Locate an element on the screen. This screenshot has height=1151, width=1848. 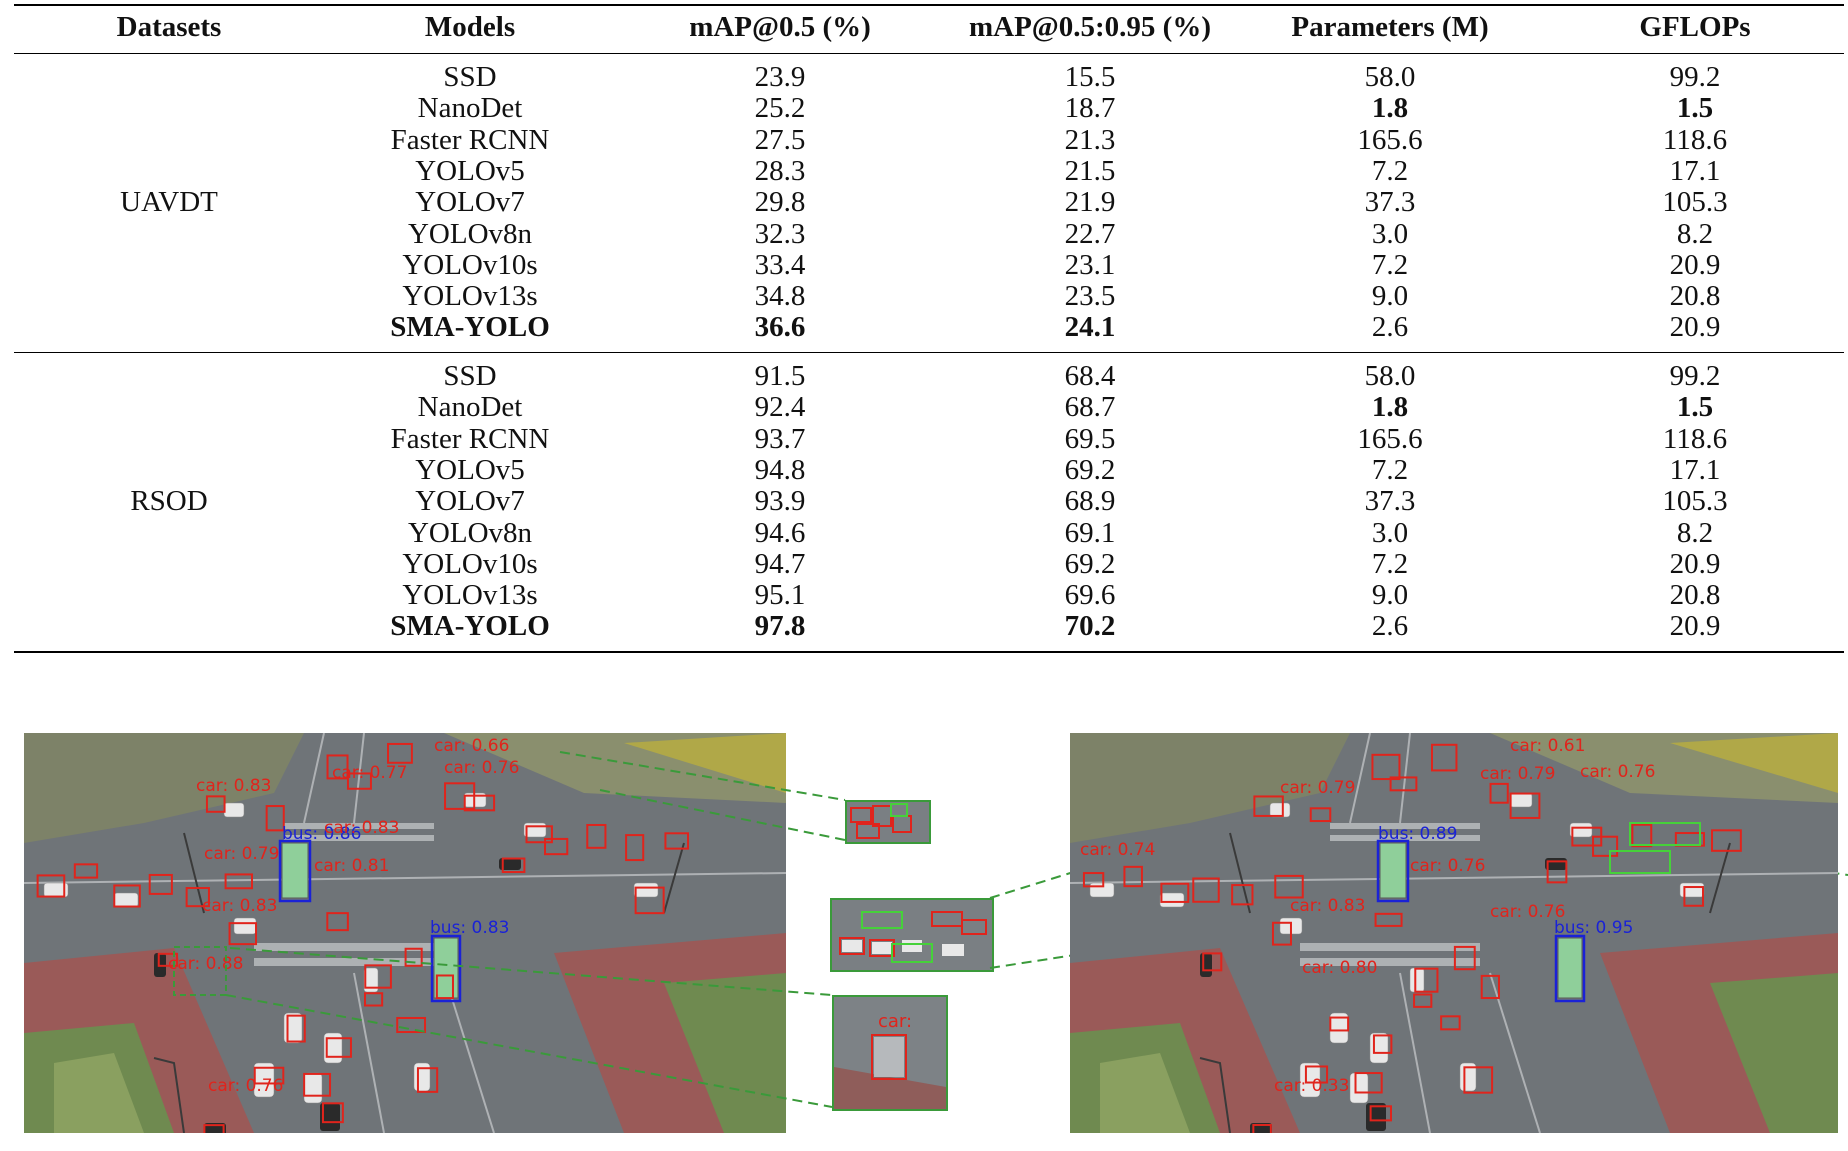
table-cell-map5095: 23.1 is located at coordinates (1090, 264).